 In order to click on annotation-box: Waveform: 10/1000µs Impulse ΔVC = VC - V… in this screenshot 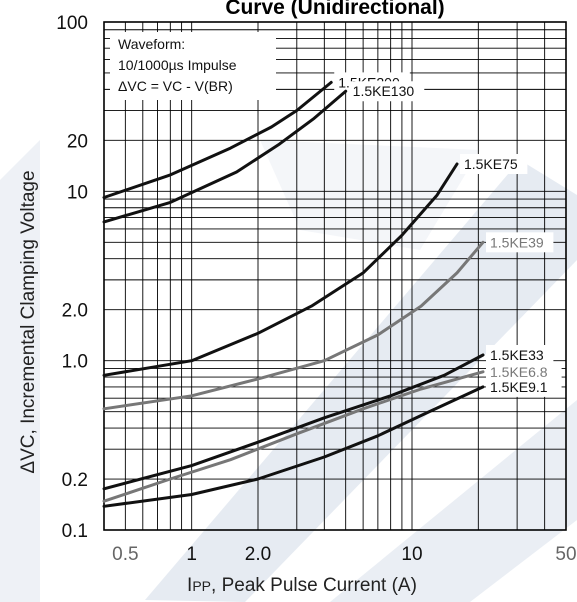, I will do `click(193, 66)`.